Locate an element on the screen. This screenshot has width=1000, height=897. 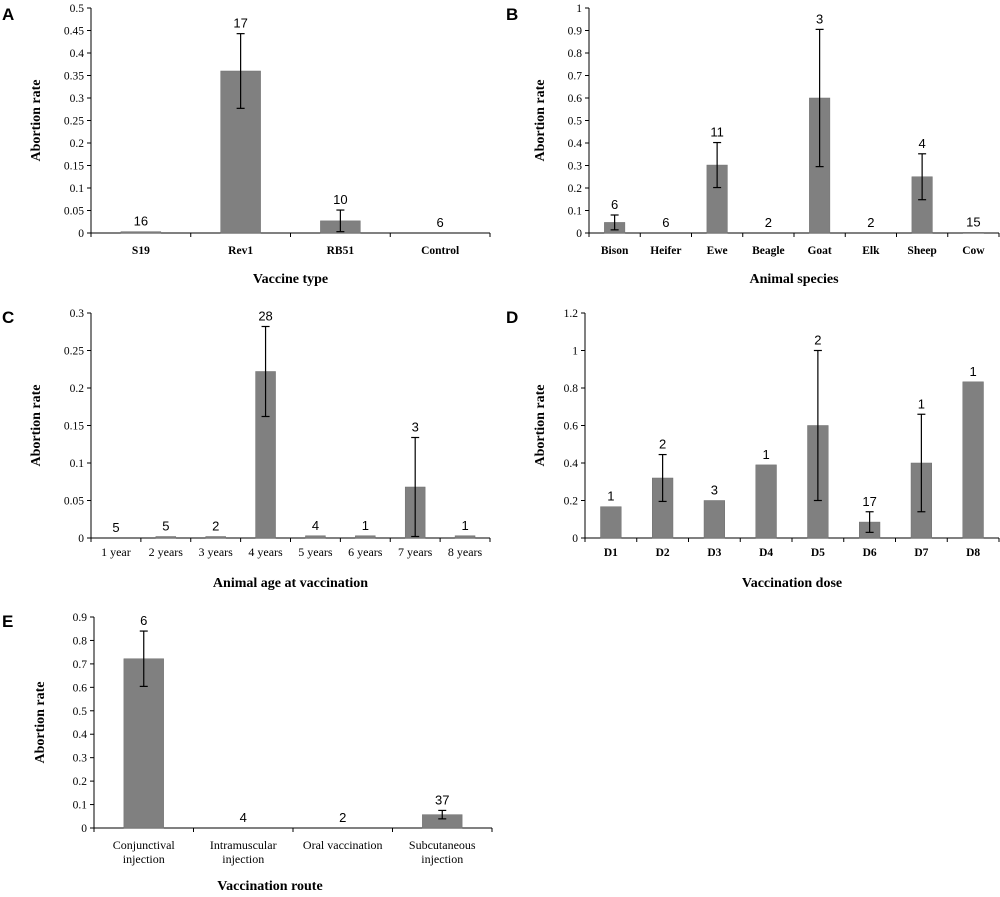
panel-d-n-label: 2 is located at coordinates (817, 340).